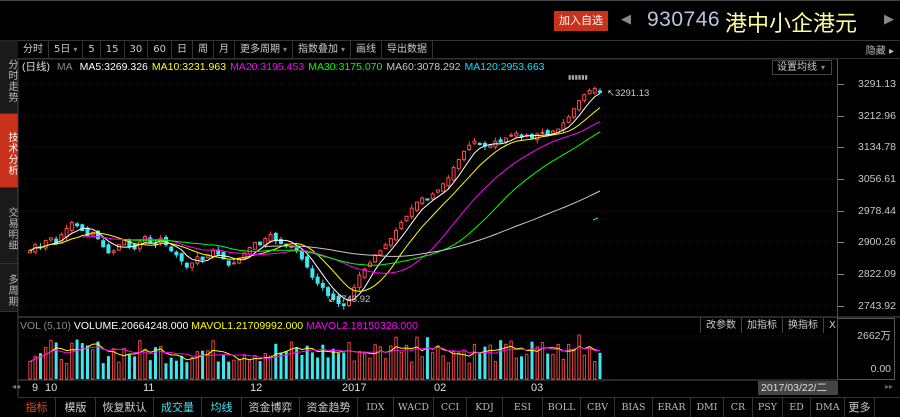 The image size is (900, 417). I want to click on switch-indicator-button: 换指标, so click(802, 325).